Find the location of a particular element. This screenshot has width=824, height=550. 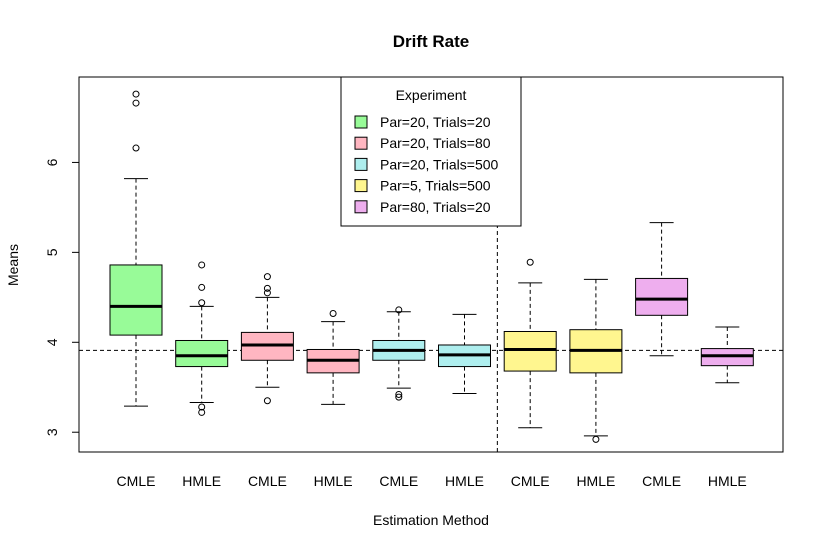

legend-entry-label: Par=80, Trials=20 is located at coordinates (435, 207).